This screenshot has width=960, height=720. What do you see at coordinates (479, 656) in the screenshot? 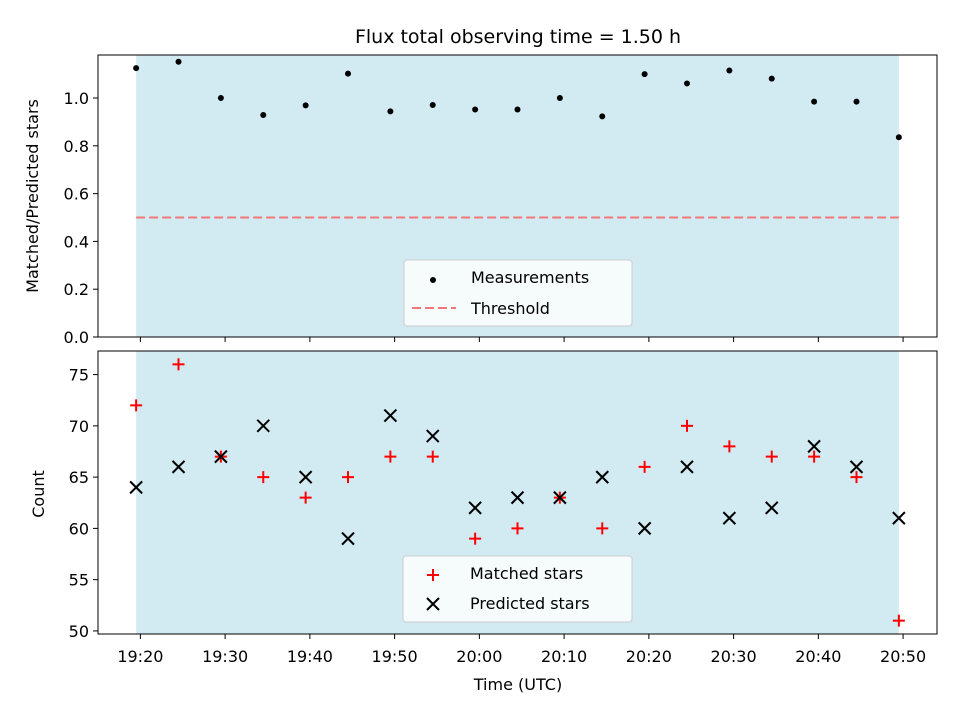
I see `x-tick-label: 20:00` at bounding box center [479, 656].